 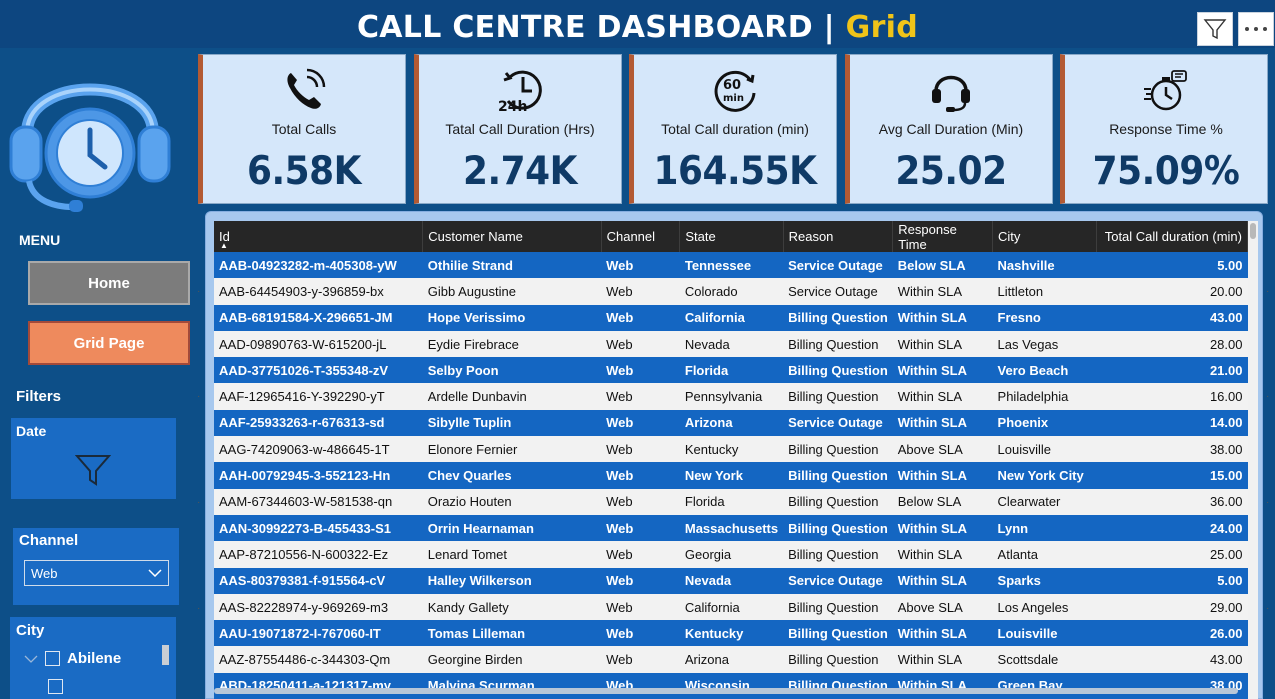 I want to click on kpi-label: Avg Call Duration (Min), so click(x=951, y=129).